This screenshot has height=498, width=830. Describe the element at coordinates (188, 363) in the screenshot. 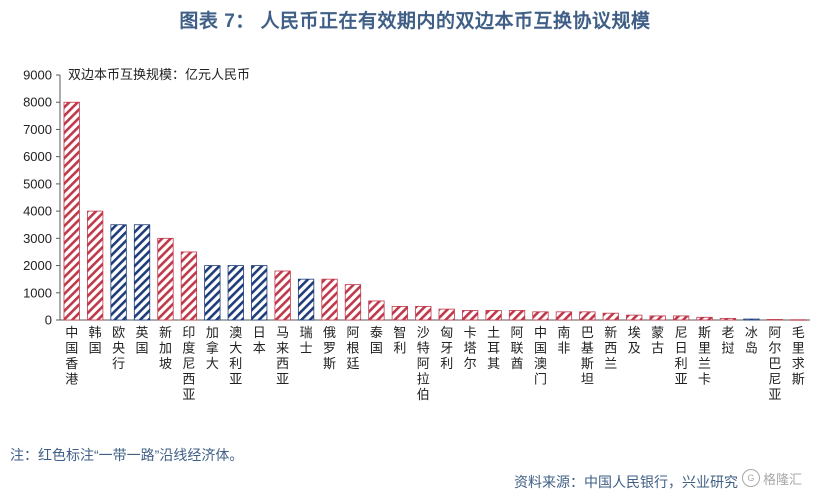

I see `x-tick-label: 印度尼西亚` at that location.